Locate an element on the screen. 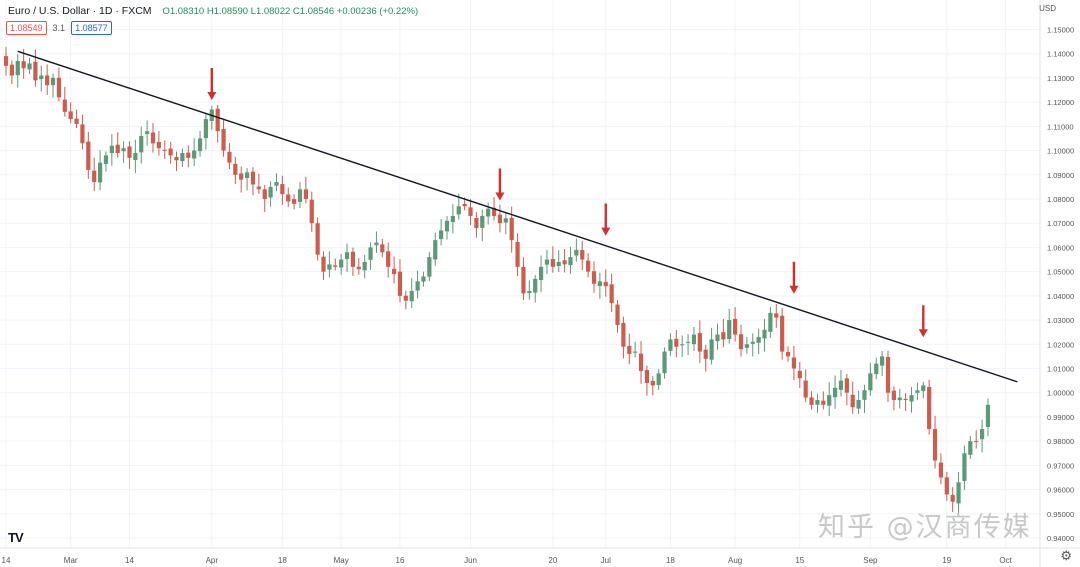  y-tick-label: 1.09000 is located at coordinates (1060, 175).